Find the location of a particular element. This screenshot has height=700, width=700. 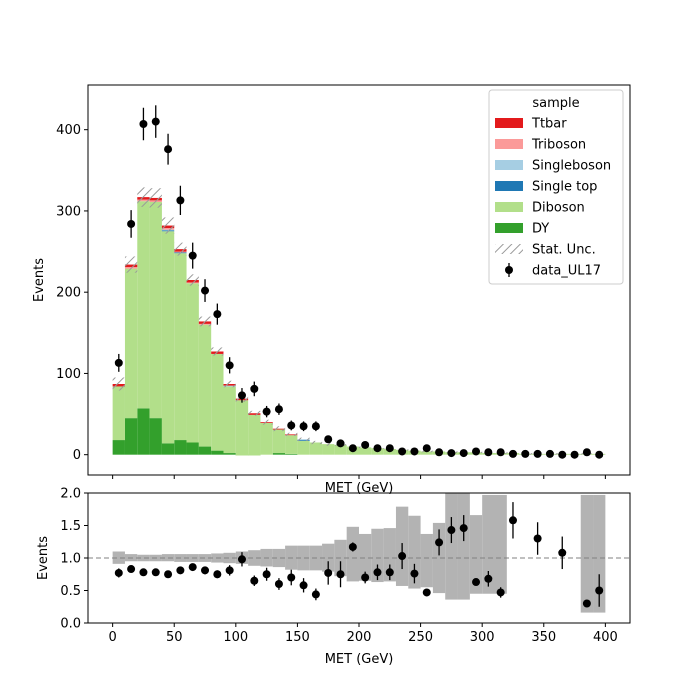

main-y-tick-label: 300 is located at coordinates (68, 211).